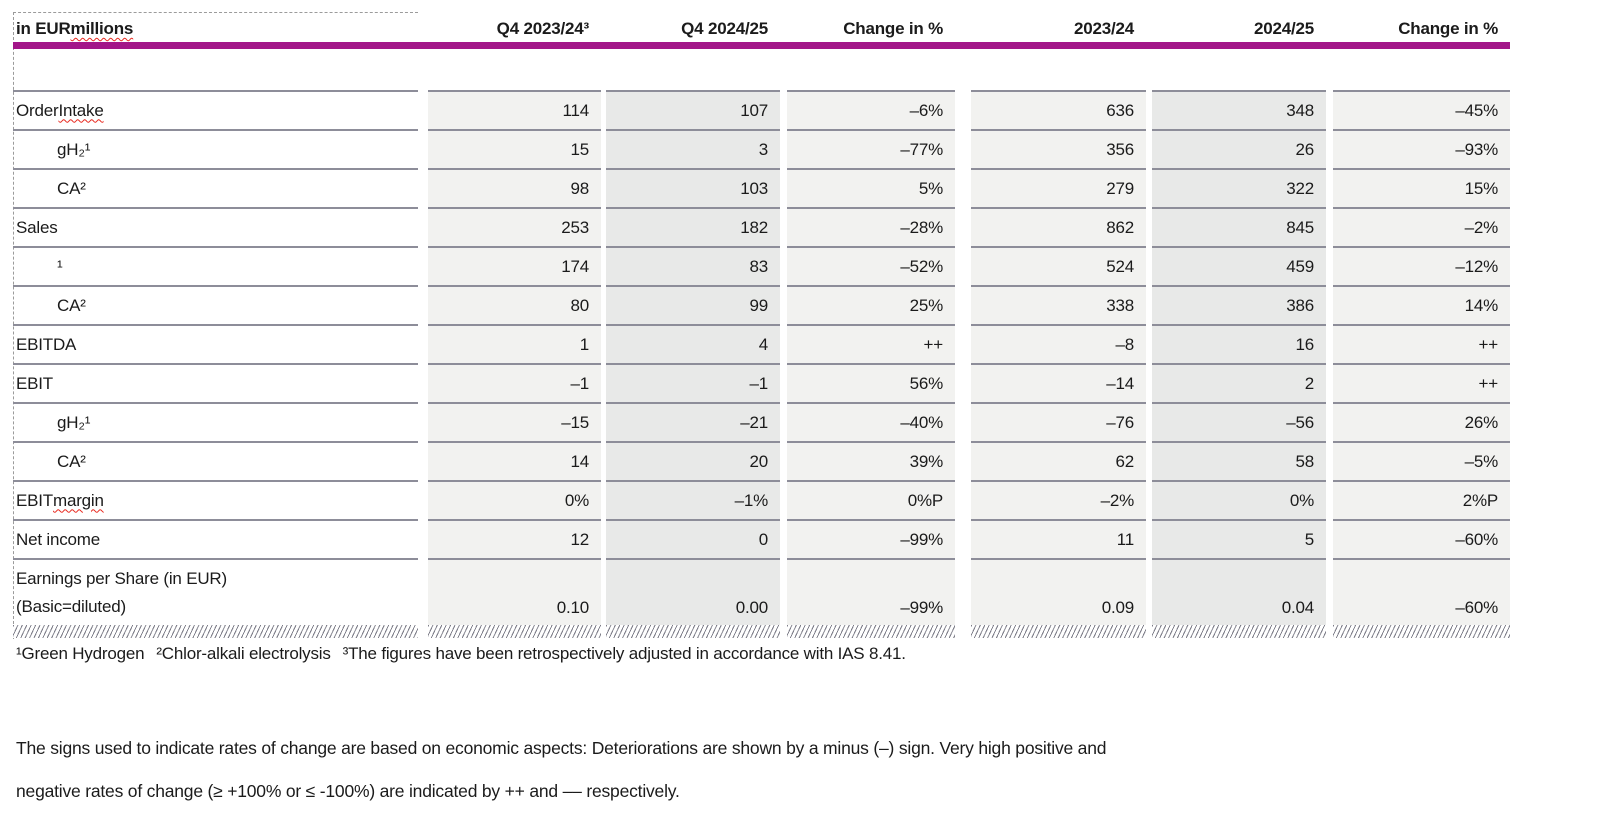  I want to click on cell-value: –21, so click(693, 421).